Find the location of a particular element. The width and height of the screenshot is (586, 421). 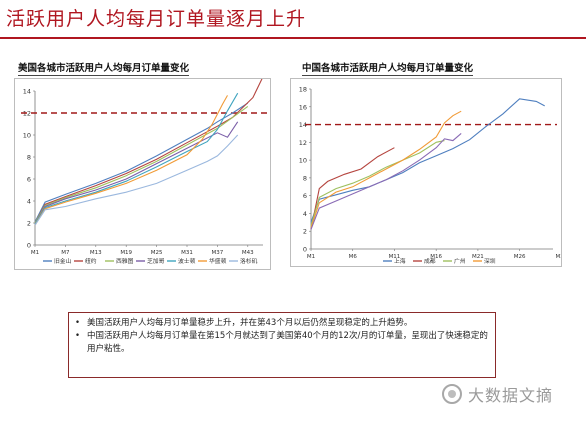

x-tick-label: M11 is located at coordinates (395, 257).